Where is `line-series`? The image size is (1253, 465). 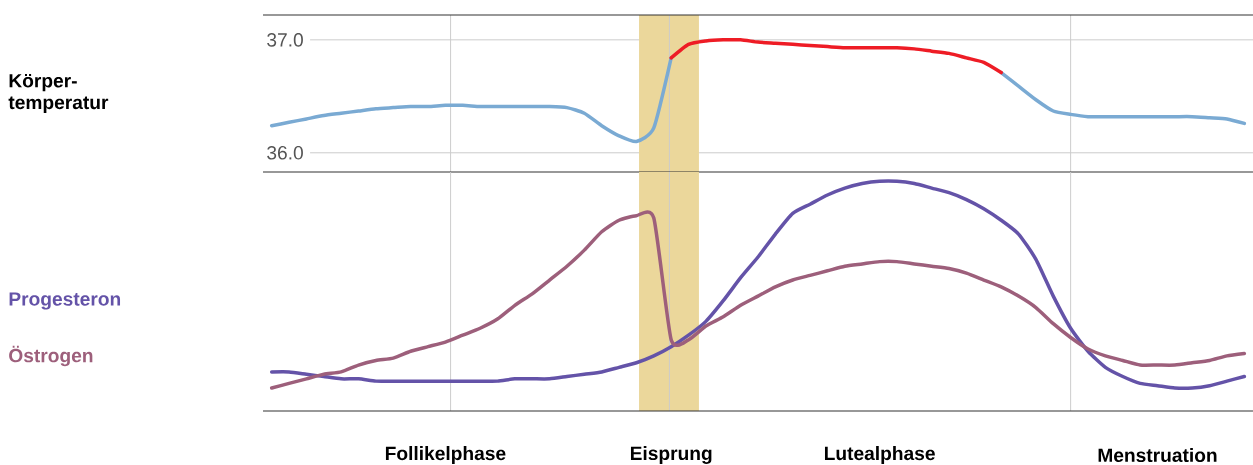
line-series is located at coordinates (836, 56).